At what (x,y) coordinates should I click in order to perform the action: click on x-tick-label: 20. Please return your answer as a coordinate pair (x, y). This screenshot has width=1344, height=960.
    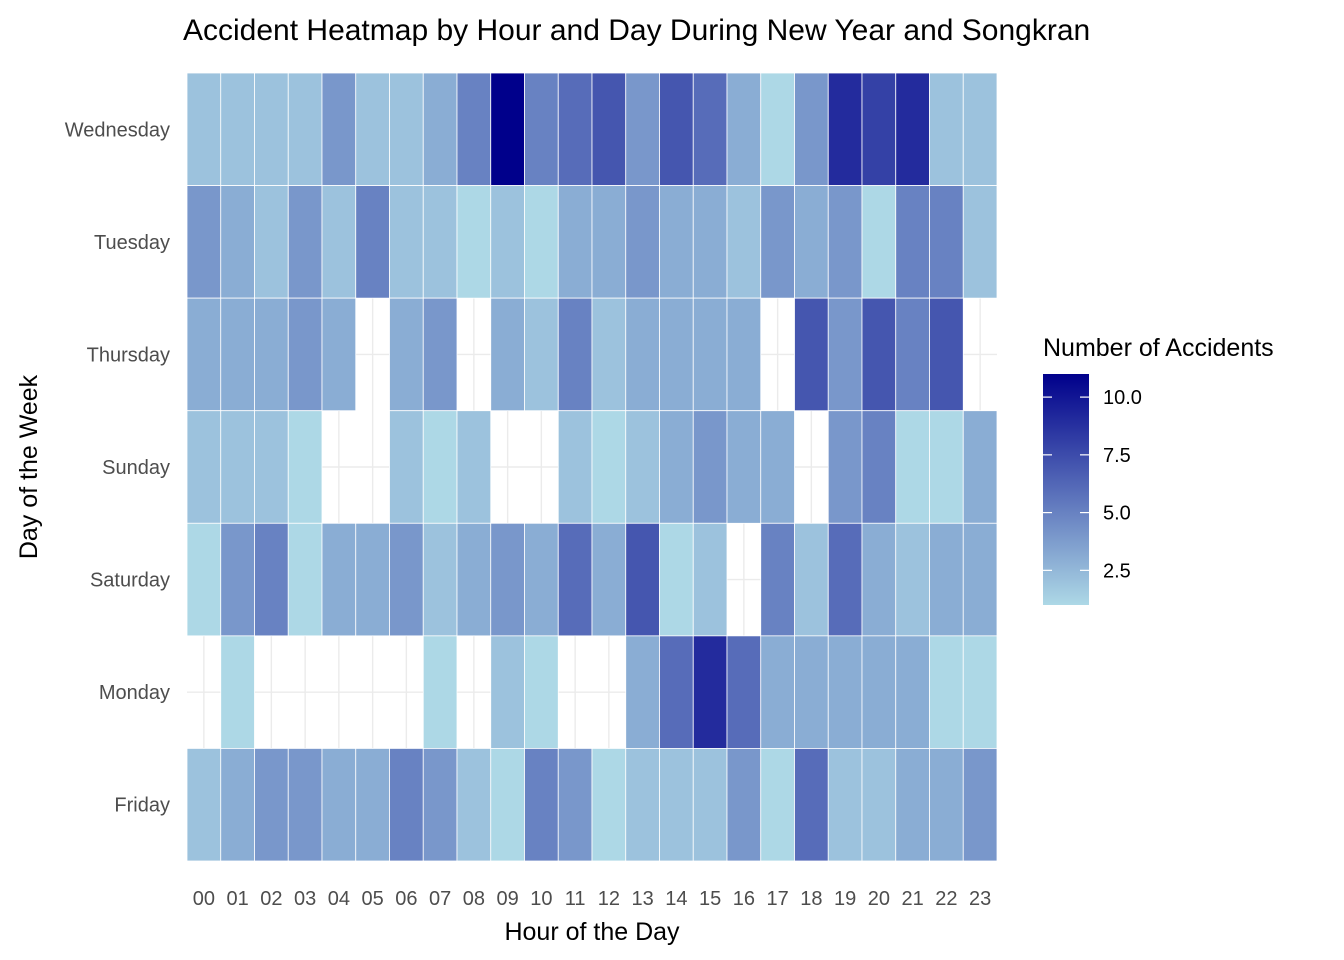
    Looking at the image, I should click on (879, 899).